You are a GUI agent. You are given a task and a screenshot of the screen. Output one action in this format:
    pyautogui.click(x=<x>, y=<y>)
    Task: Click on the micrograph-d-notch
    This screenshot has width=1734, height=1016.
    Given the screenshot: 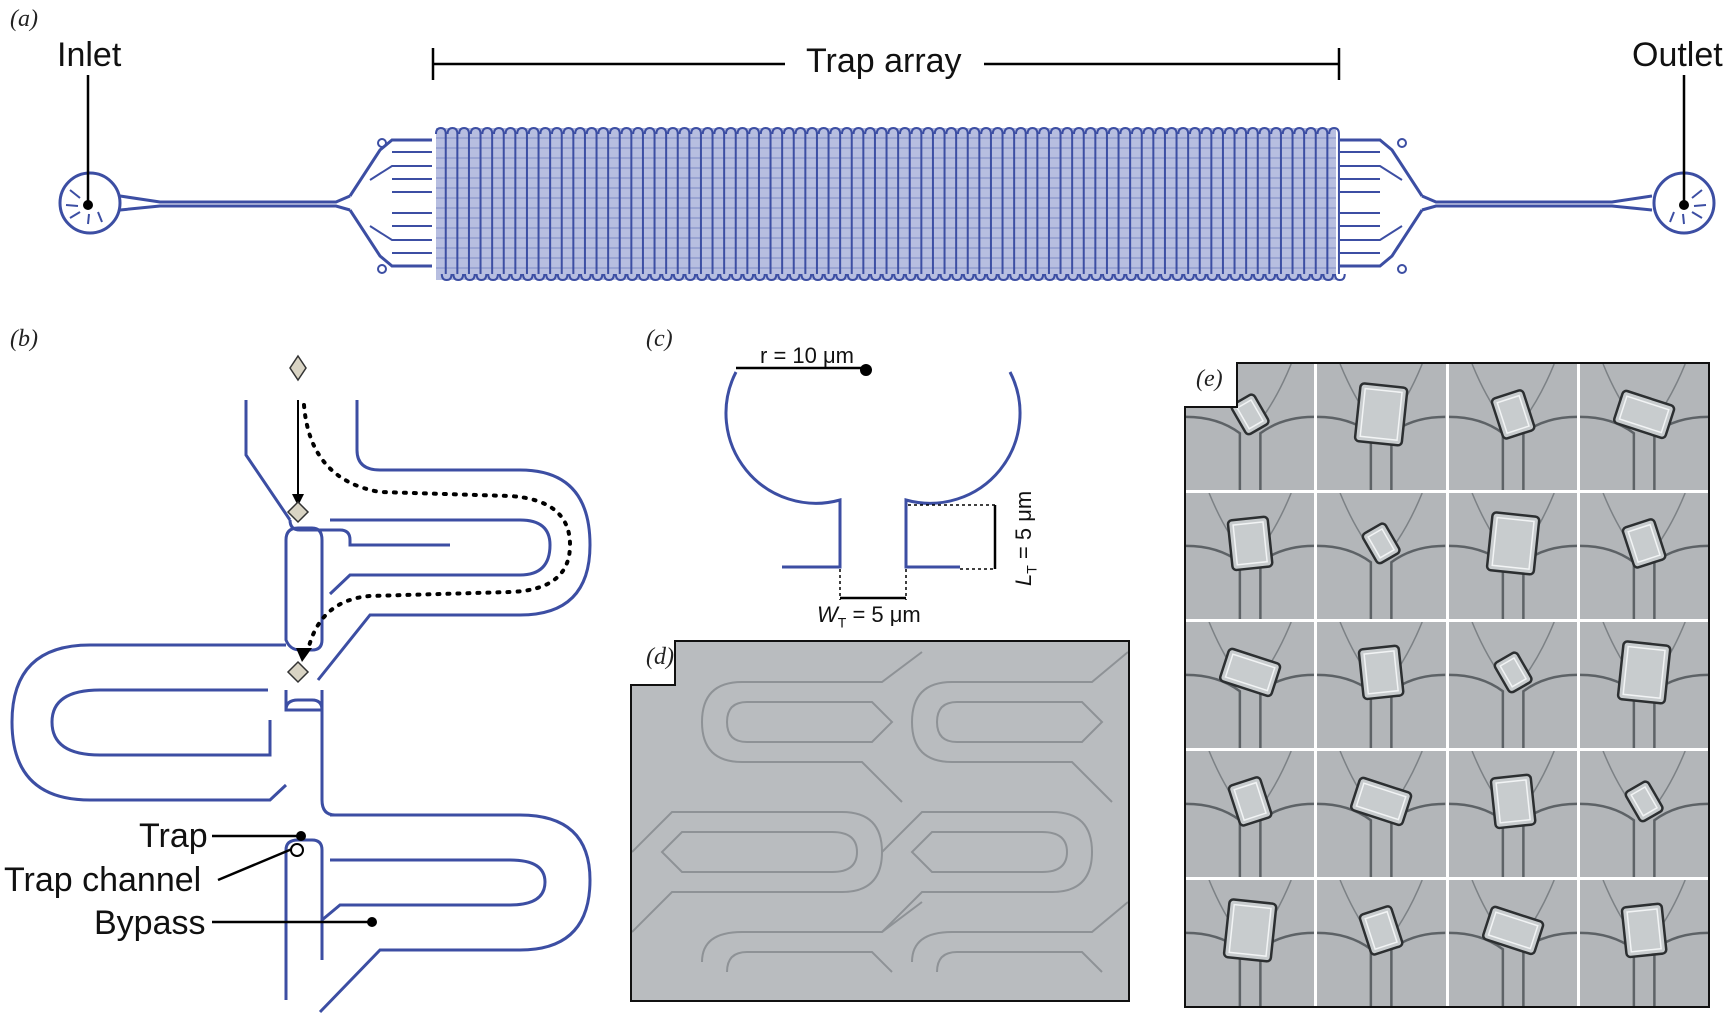 What is the action you would take?
    pyautogui.click(x=653, y=663)
    